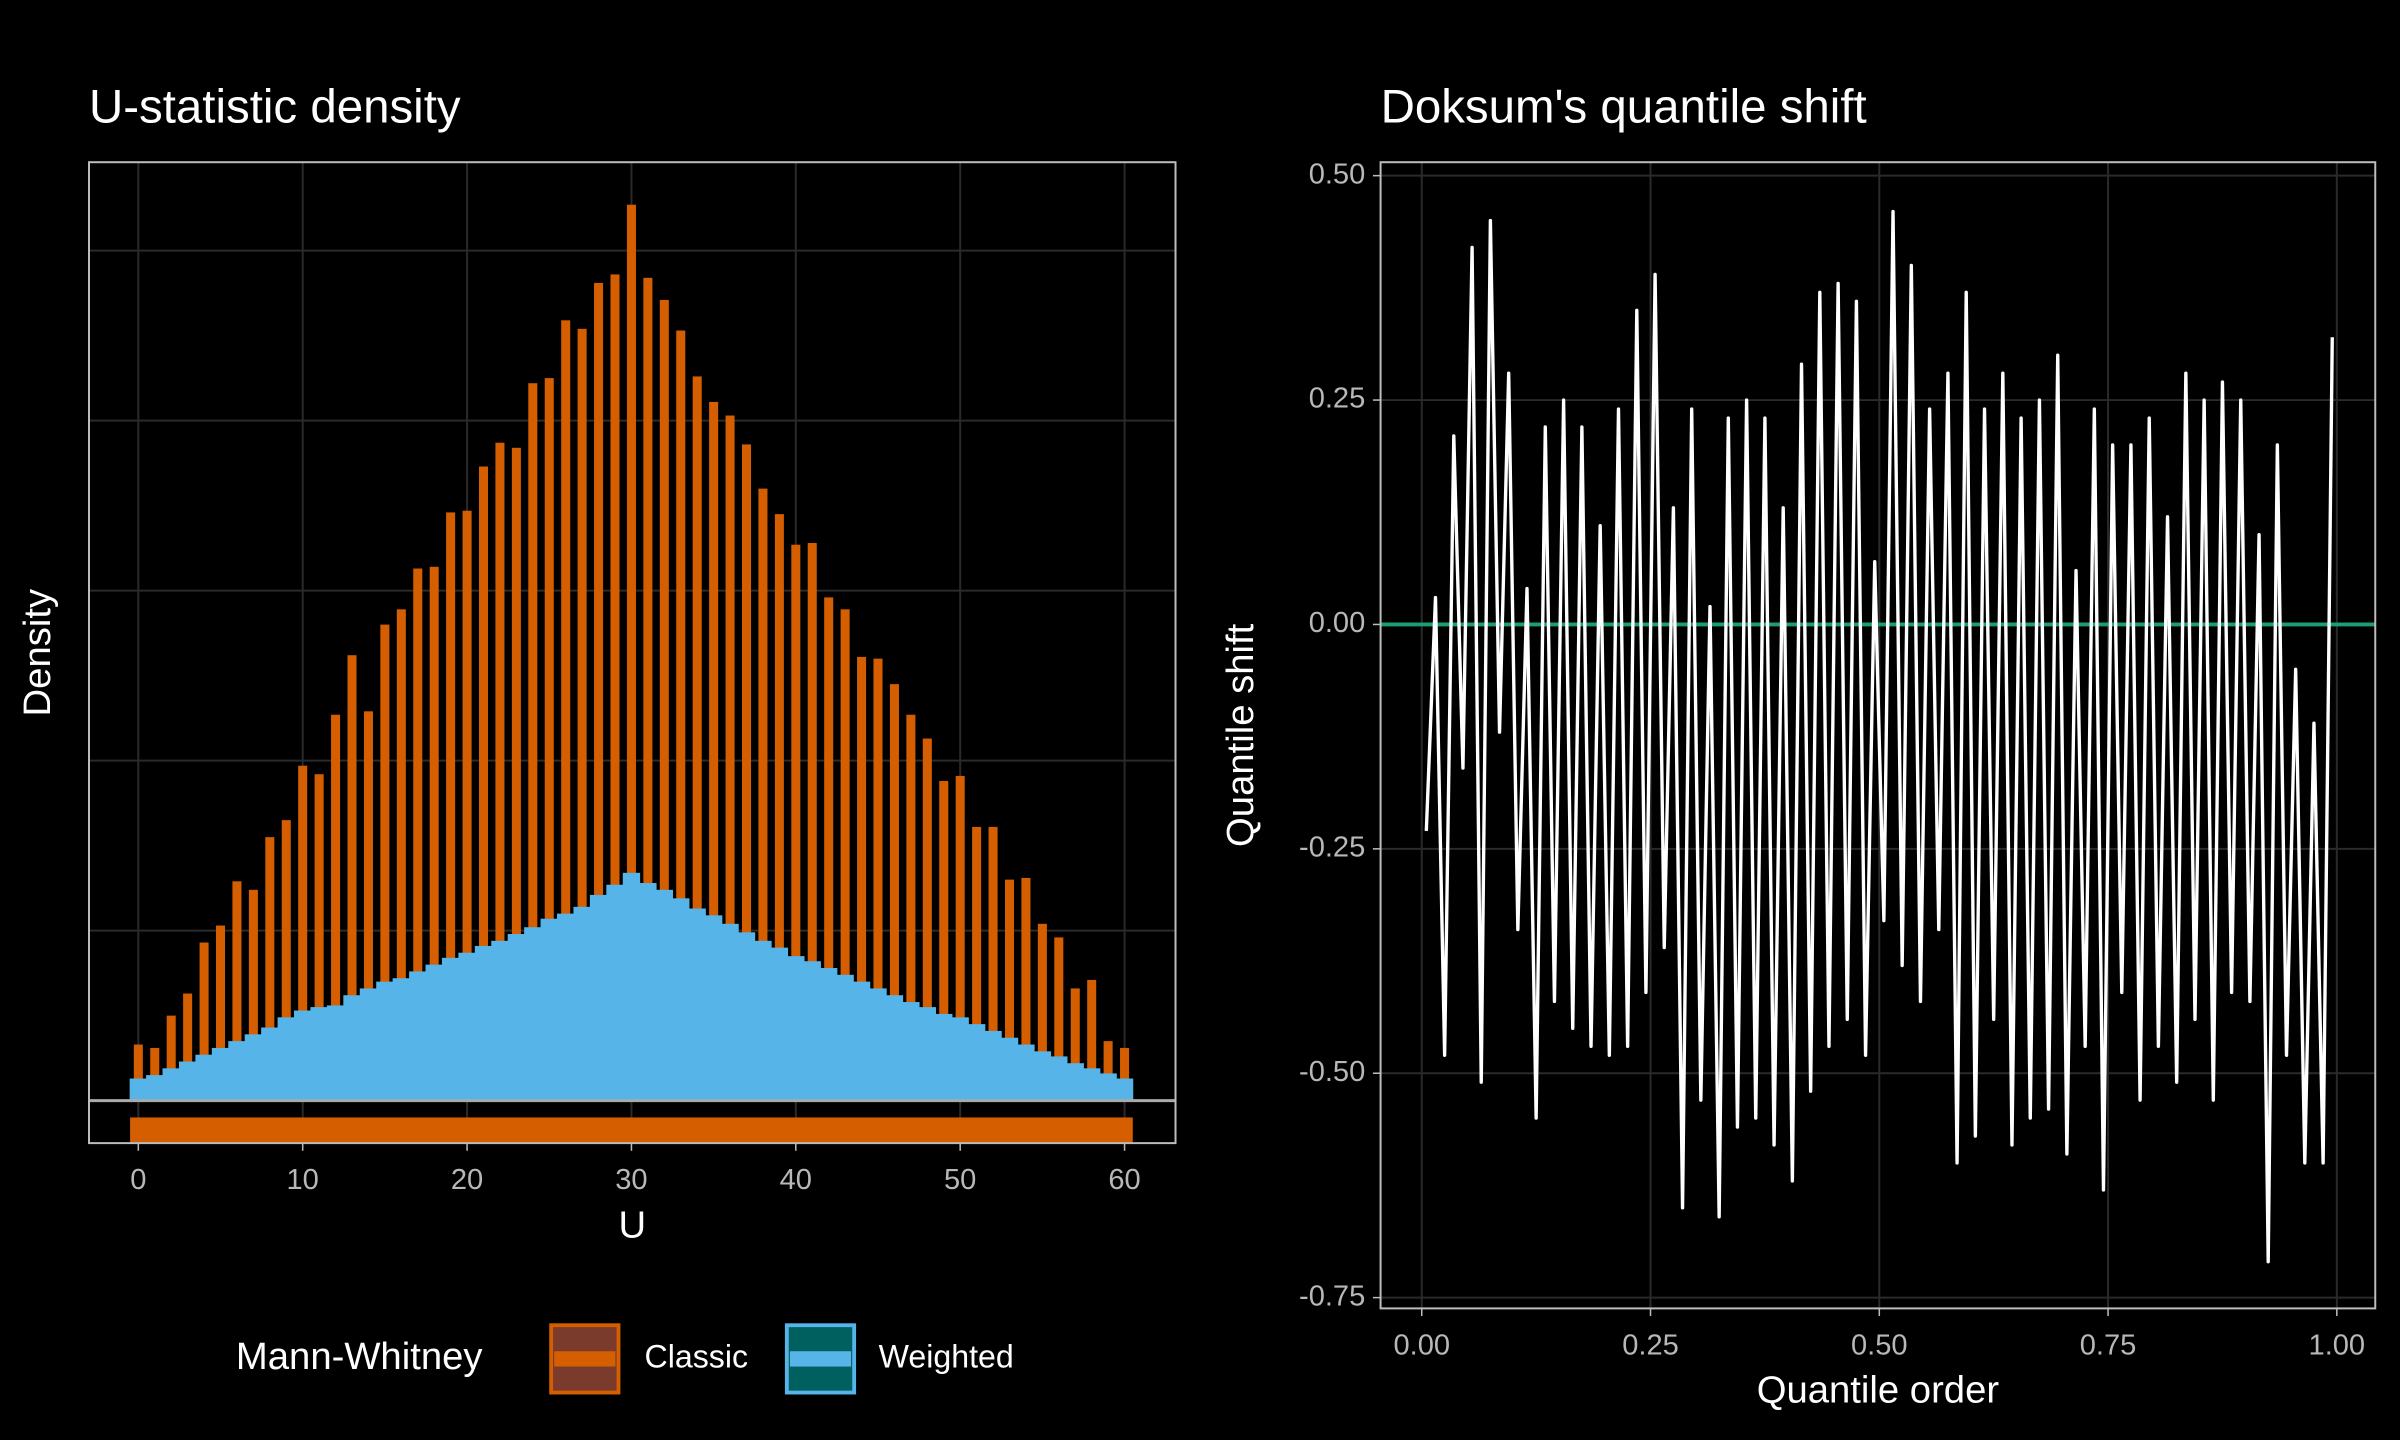 The image size is (2400, 1440). What do you see at coordinates (359, 1356) in the screenshot?
I see `legend-title: Mann-Whitney` at bounding box center [359, 1356].